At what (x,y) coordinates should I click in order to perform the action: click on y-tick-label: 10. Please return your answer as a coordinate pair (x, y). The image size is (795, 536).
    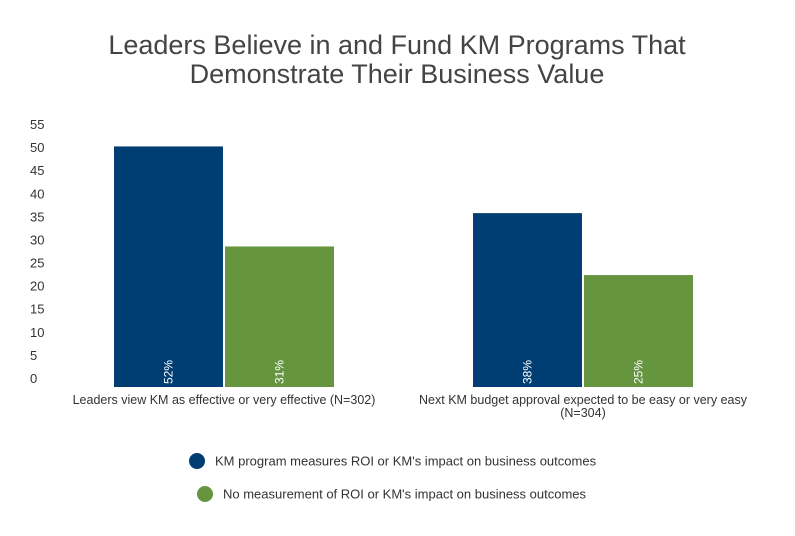
    Looking at the image, I should click on (37, 332).